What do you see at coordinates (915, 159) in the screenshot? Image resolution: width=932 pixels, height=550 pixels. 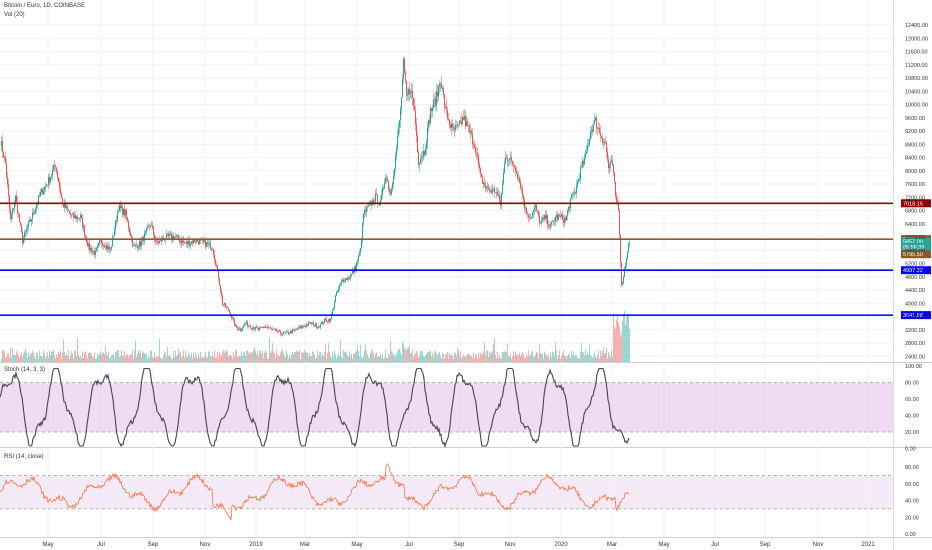 I see `y-tick-label: 8400.00` at bounding box center [915, 159].